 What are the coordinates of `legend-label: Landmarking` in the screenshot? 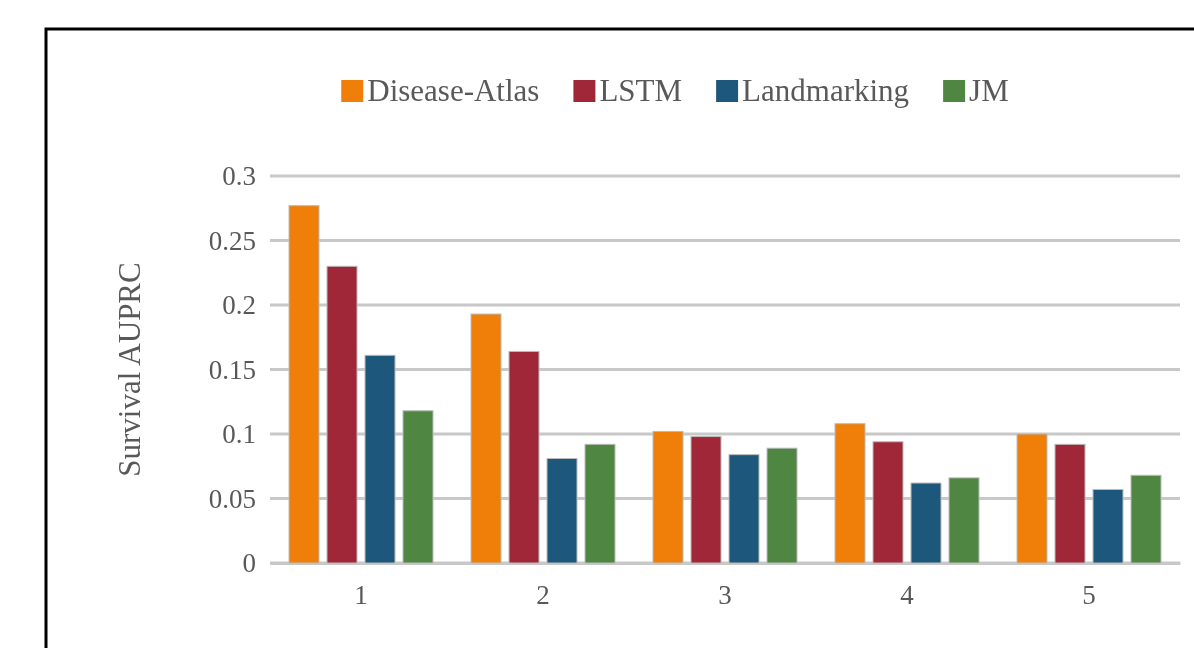 It's located at (826, 90).